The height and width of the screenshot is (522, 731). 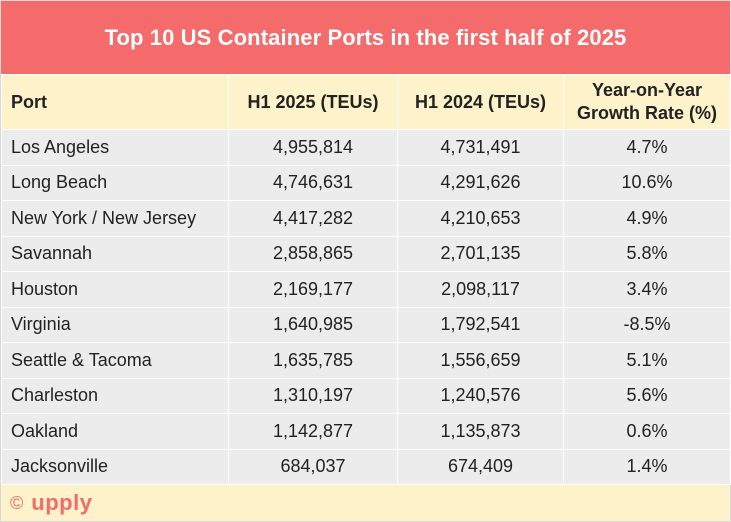 What do you see at coordinates (647, 147) in the screenshot?
I see `cell-growth: 4.7%` at bounding box center [647, 147].